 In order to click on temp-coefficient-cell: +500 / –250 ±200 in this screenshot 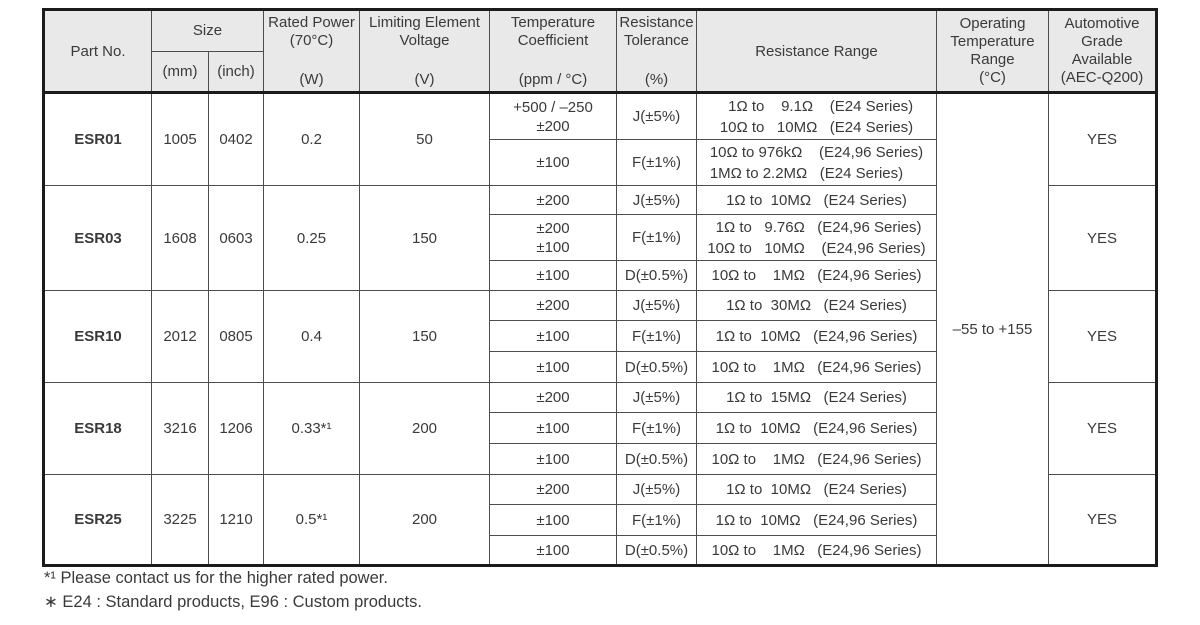, I will do `click(553, 115)`.